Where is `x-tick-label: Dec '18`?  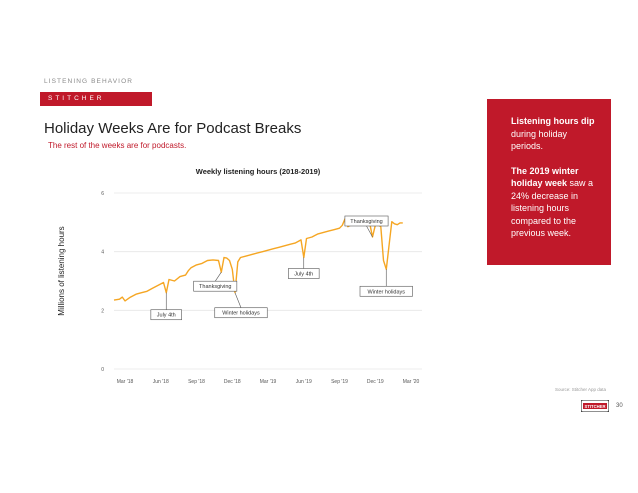 x-tick-label: Dec '18 is located at coordinates (232, 382).